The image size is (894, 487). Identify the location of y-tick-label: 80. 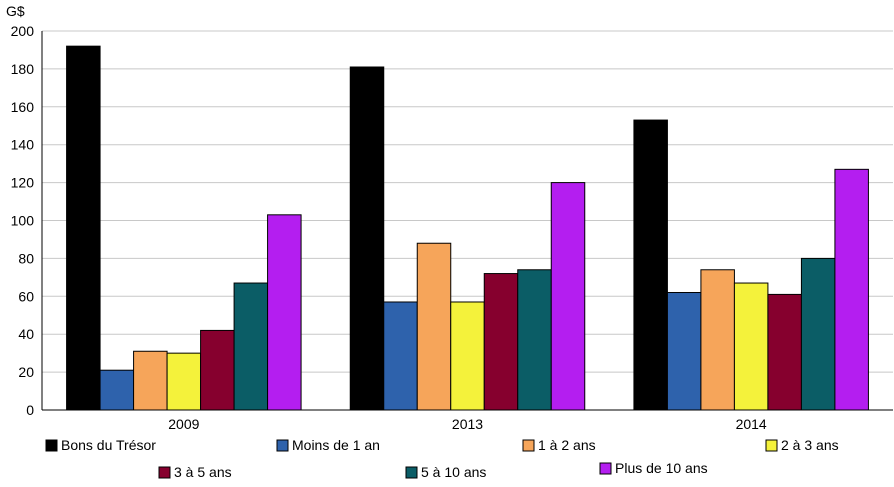
(26, 258).